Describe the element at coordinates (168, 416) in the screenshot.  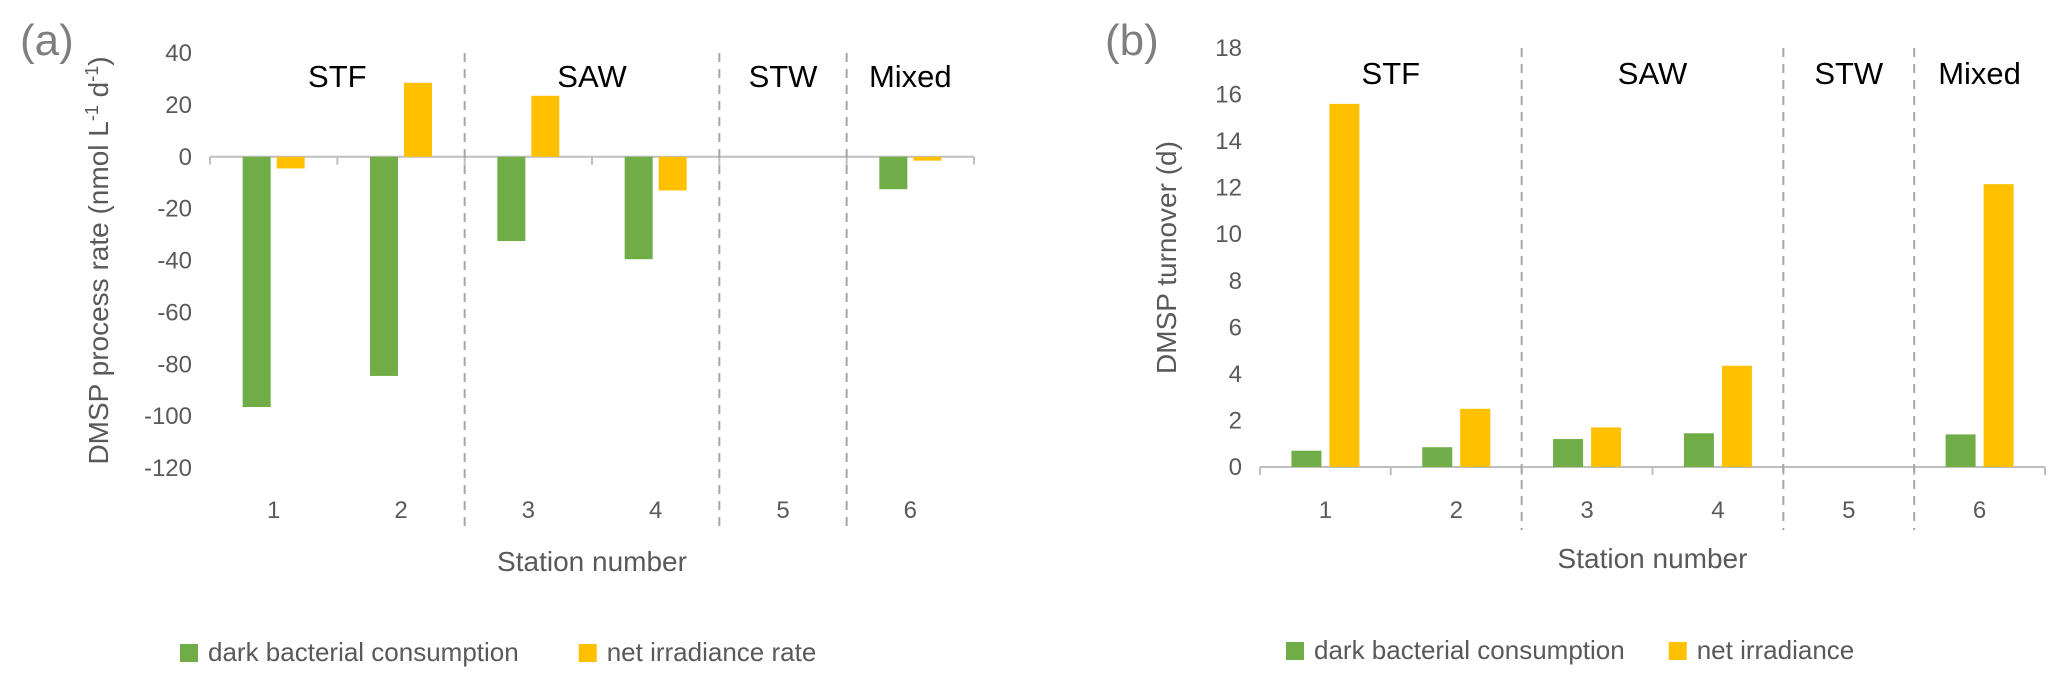
I see `chart-a-y-tick-label: -100` at that location.